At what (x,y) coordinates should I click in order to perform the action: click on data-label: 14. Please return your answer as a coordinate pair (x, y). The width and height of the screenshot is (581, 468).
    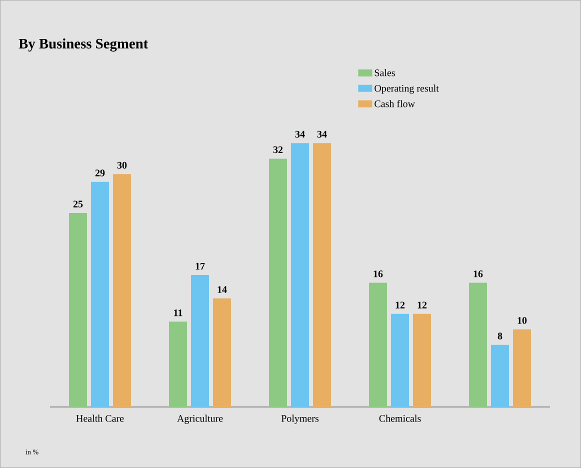
    Looking at the image, I should click on (222, 289).